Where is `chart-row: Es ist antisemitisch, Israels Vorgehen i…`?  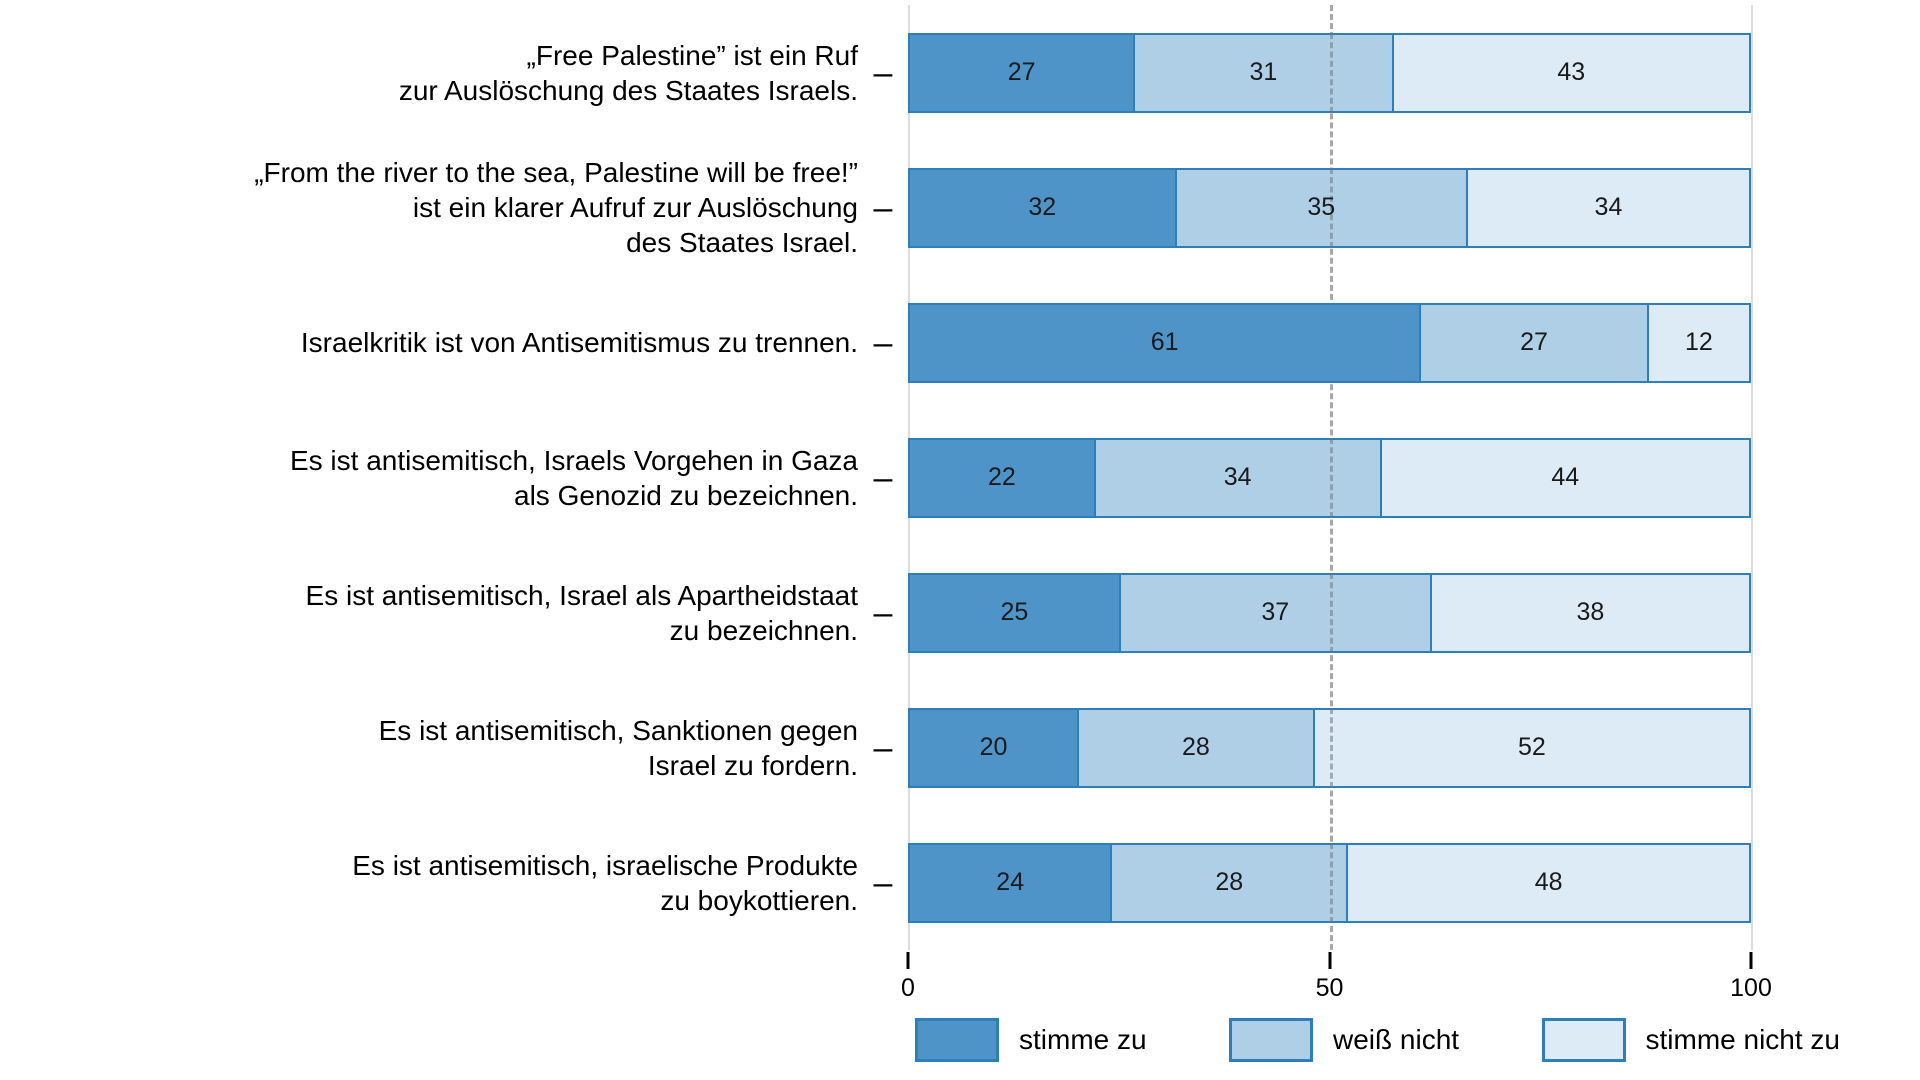
chart-row: Es ist antisemitisch, Israels Vorgehen i… is located at coordinates (960, 477).